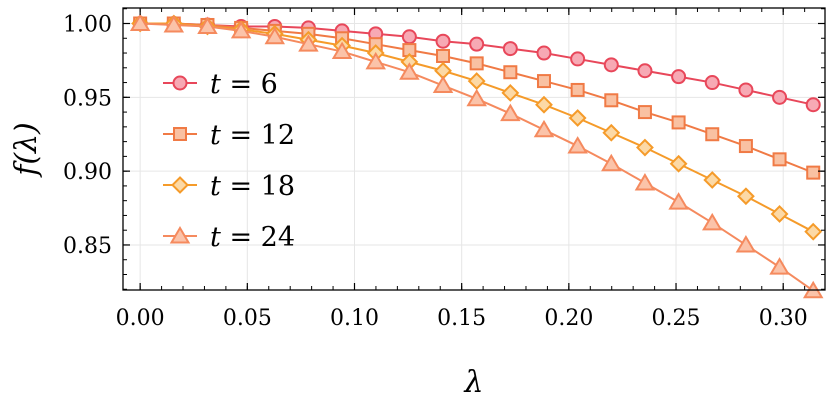 The image size is (830, 408). Describe the element at coordinates (140, 318) in the screenshot. I see `x-tick-label: 0.00` at that location.